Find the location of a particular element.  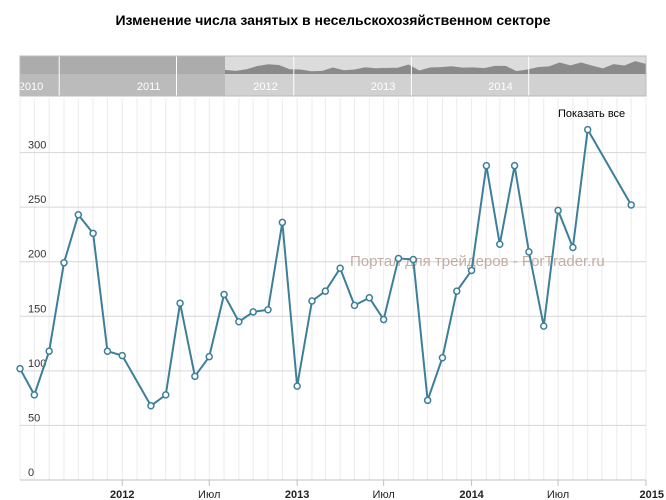

navigator-year-label: 2013 is located at coordinates (383, 87).